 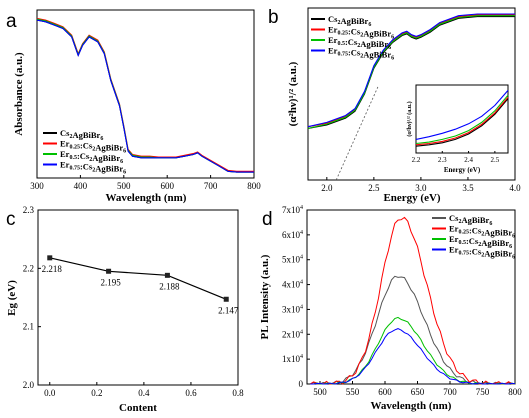 I want to click on panel-a-x-label: Wavelength (nm), so click(x=146, y=198).